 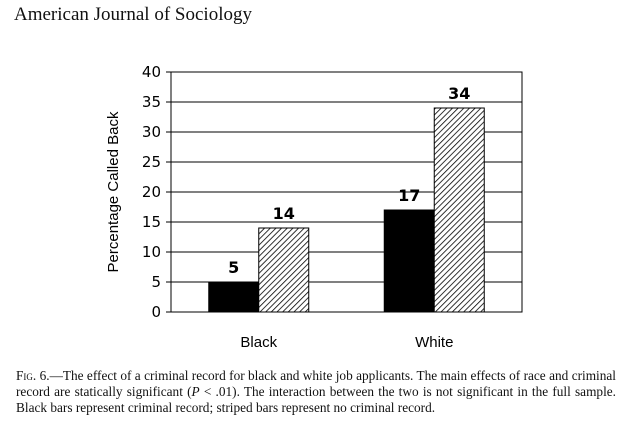 What do you see at coordinates (233, 267) in the screenshot?
I see `data-label: 5` at bounding box center [233, 267].